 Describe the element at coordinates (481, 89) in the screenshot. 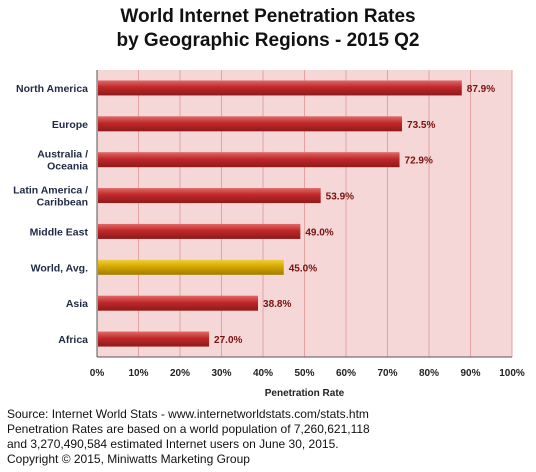

I see `bar-value-label: 87.9%` at that location.